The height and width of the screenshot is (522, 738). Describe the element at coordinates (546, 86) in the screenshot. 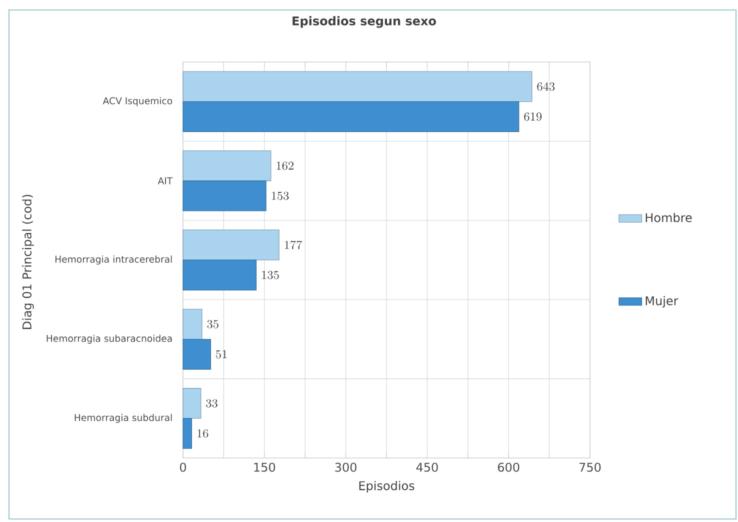

I see `data-label: 643` at that location.